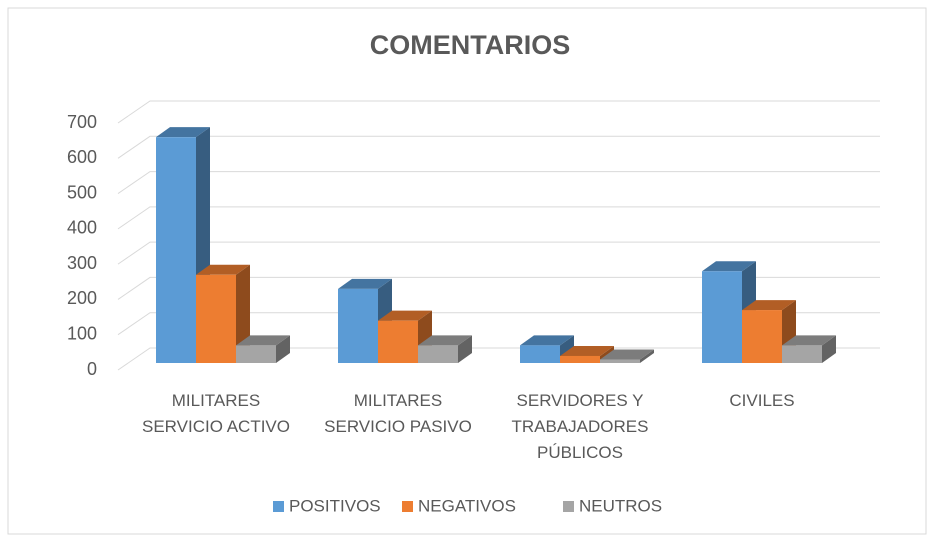 The height and width of the screenshot is (538, 930). Describe the element at coordinates (92, 369) in the screenshot. I see `y-tick-label: 0` at that location.